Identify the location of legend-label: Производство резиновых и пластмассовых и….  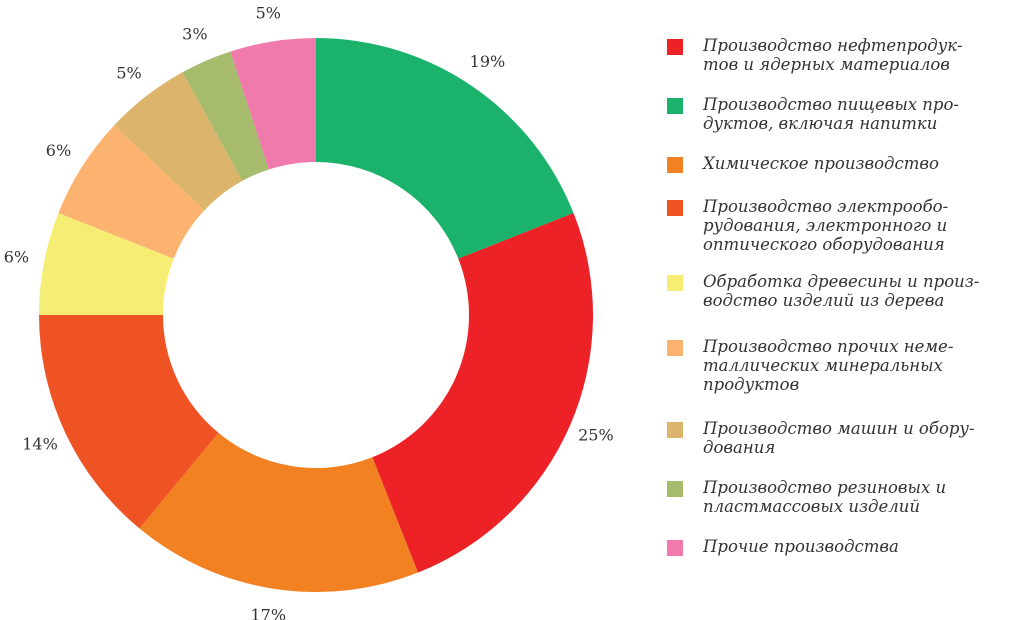
(825, 497).